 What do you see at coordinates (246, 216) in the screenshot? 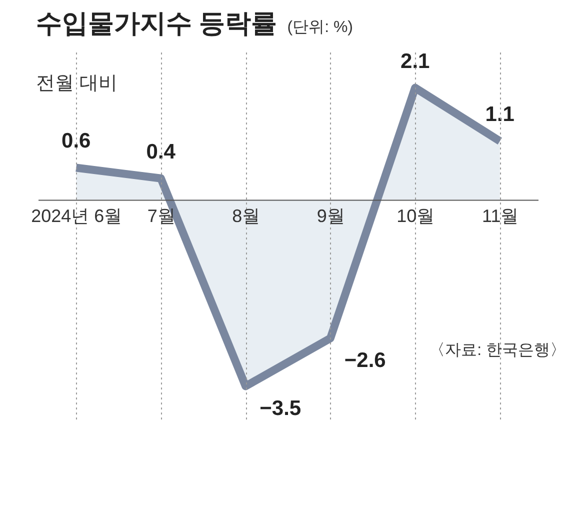
I see `x-tick-label: 8월` at bounding box center [246, 216].